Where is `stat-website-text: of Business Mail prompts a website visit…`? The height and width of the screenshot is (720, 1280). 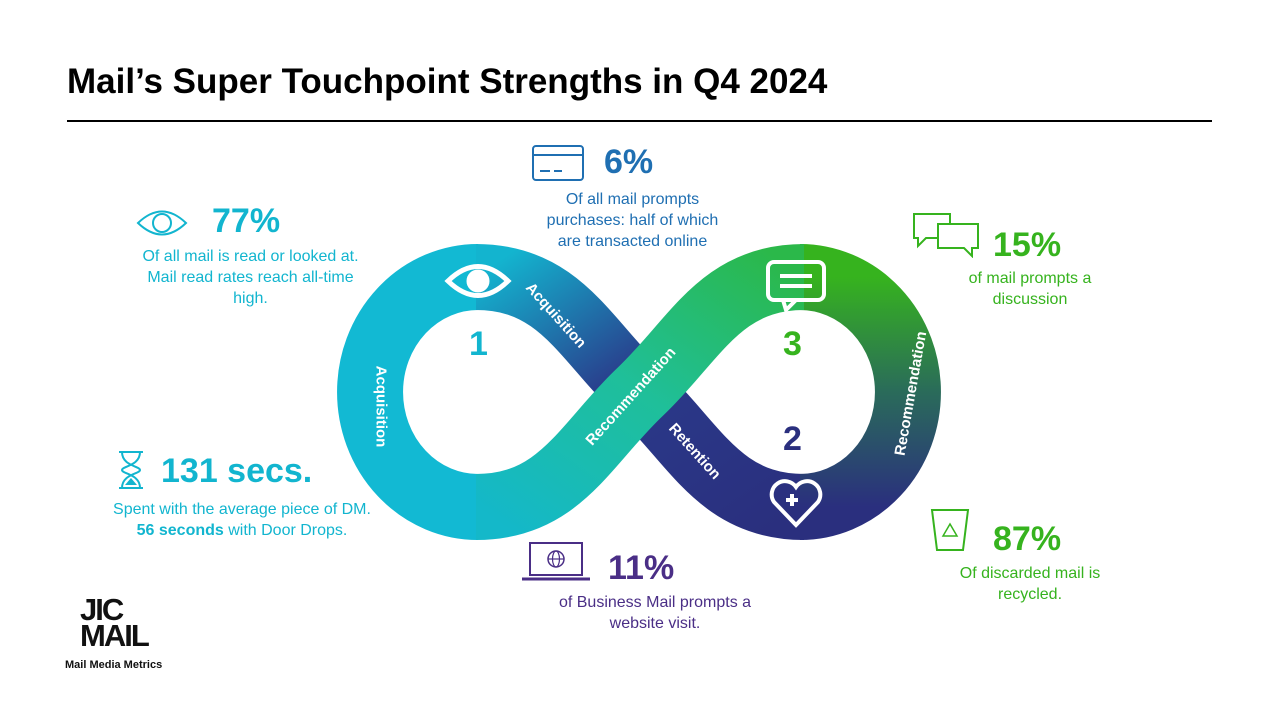
stat-website-text: of Business Mail prompts a website visit… is located at coordinates (655, 613).